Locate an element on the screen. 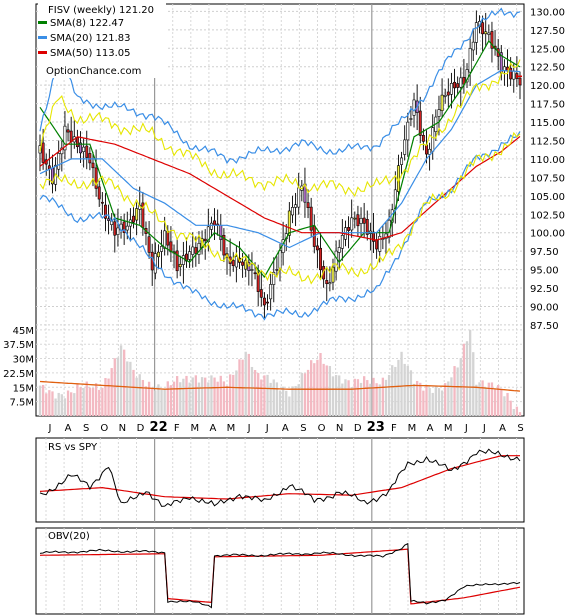 The width and height of the screenshot is (566, 616). month-label: D is located at coordinates (358, 428).